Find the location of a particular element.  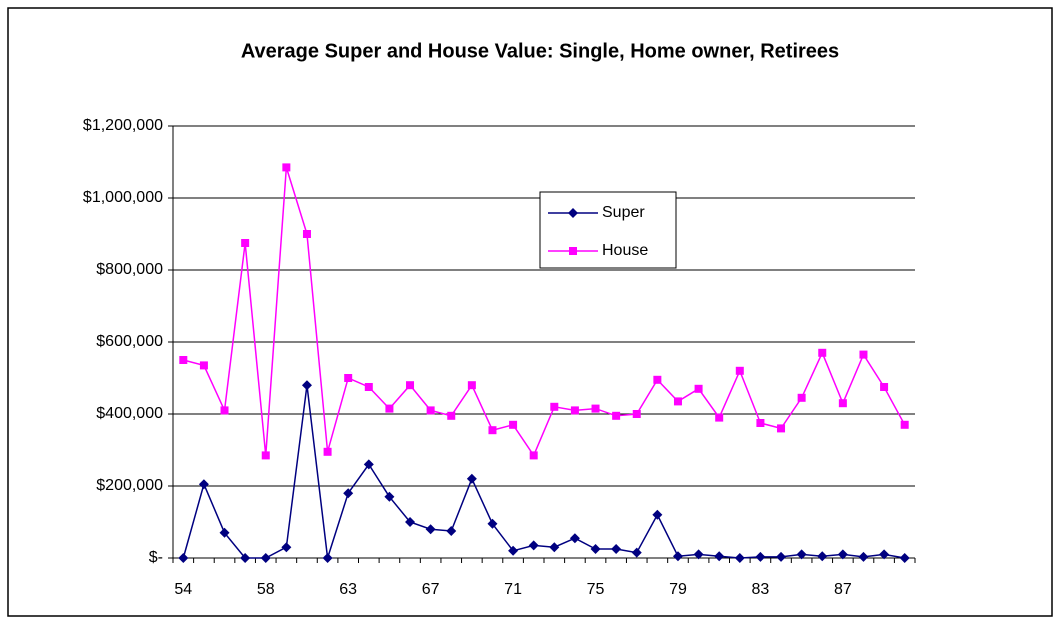

legend-label: House is located at coordinates (625, 250).